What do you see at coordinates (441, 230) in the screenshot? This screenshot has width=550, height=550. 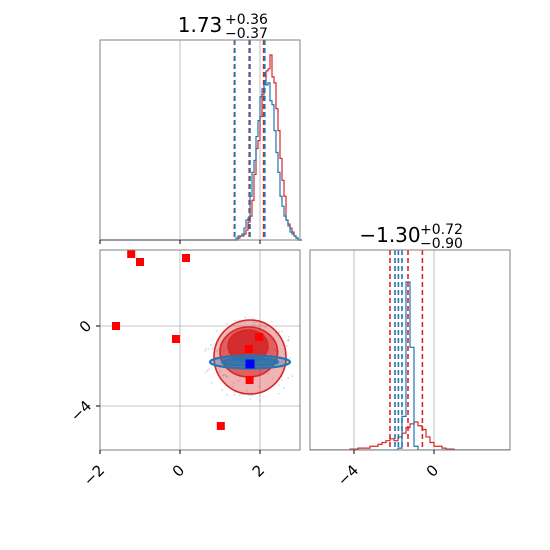 I see `marginal2-title-plus: +0.72` at bounding box center [441, 230].